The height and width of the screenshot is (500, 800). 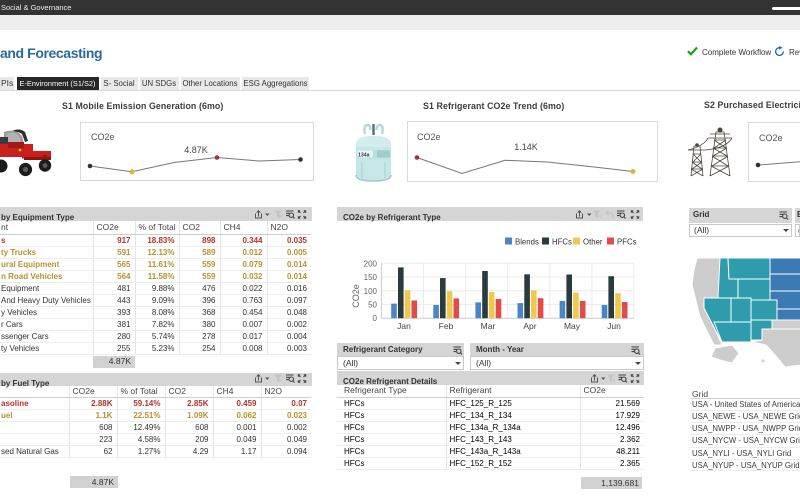 I want to click on svg-text: 200, so click(x=371, y=263).